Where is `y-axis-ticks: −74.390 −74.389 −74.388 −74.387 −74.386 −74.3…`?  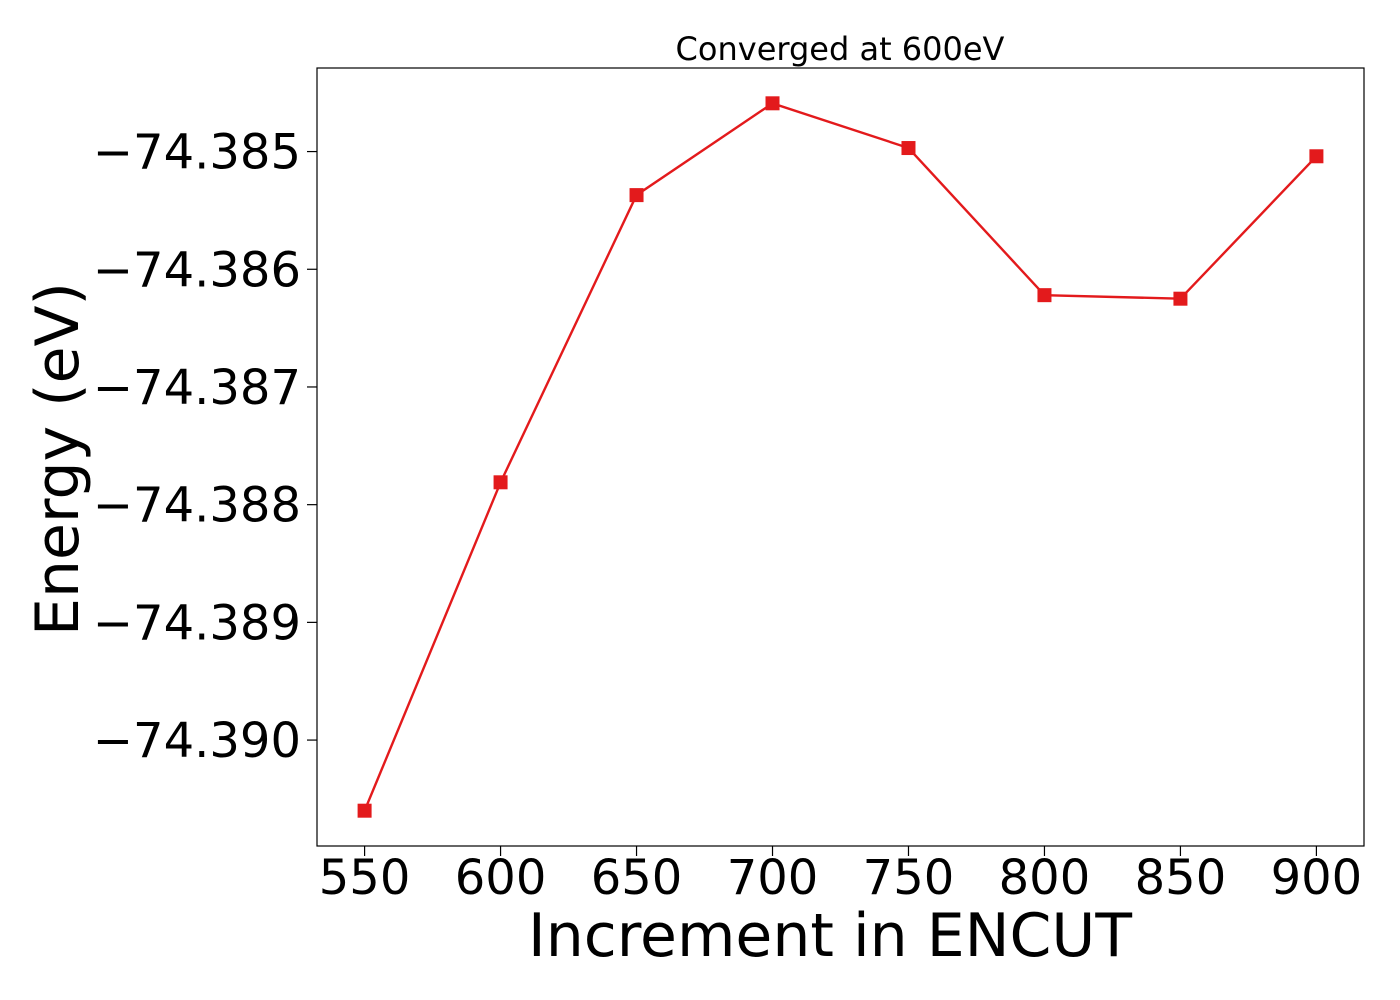 y-axis-ticks: −74.390 −74.389 −74.388 −74.387 −74.386 −74.3… is located at coordinates (205, 447).